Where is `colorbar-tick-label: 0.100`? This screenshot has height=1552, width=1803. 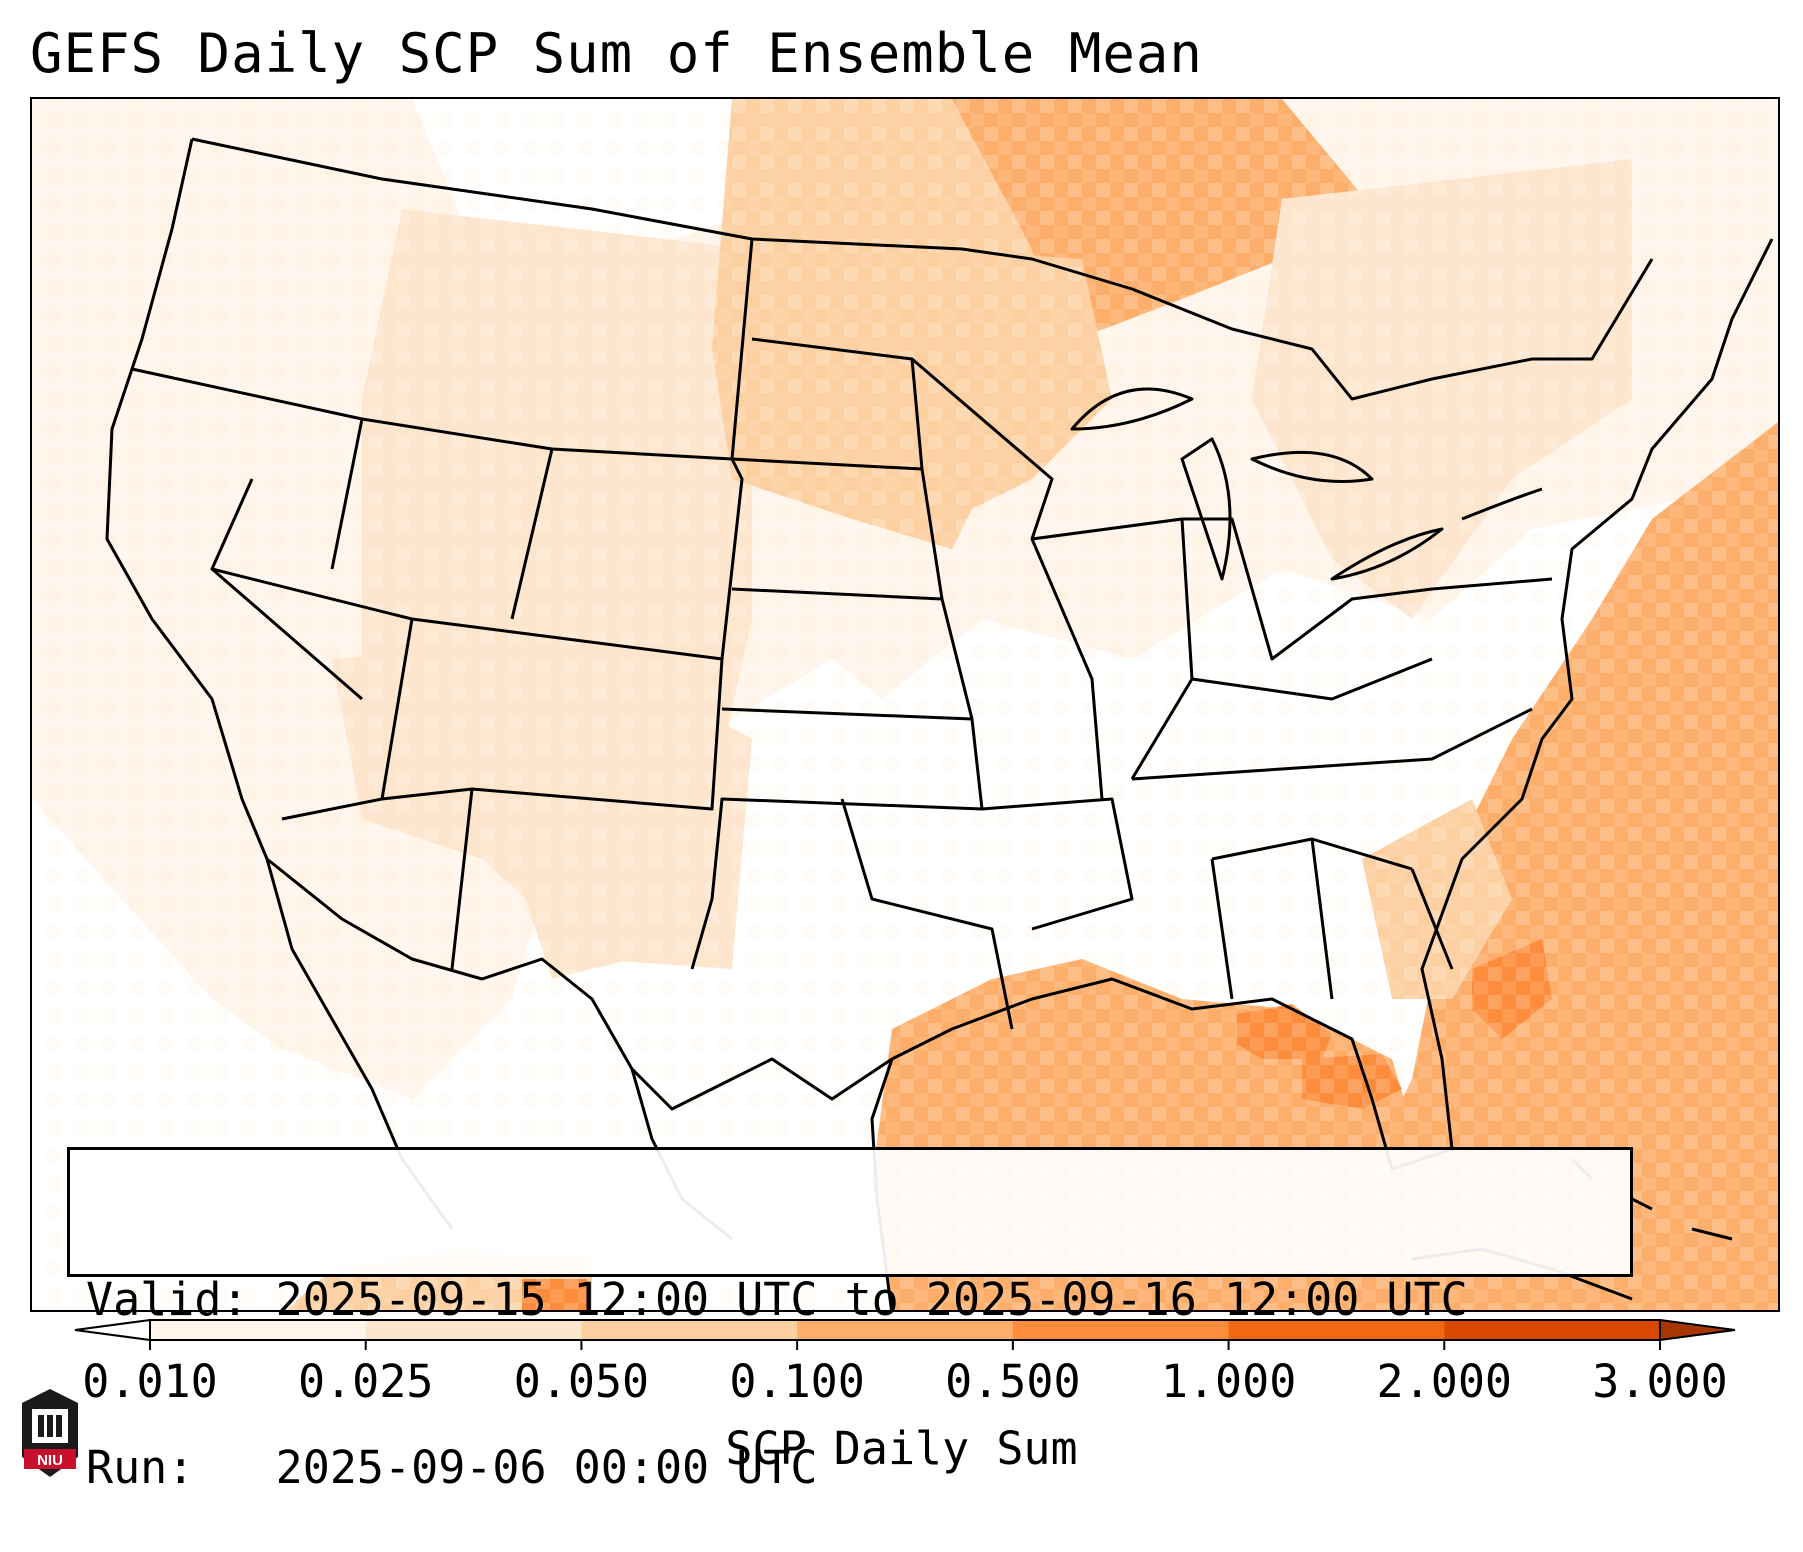 colorbar-tick-label: 0.100 is located at coordinates (797, 1381).